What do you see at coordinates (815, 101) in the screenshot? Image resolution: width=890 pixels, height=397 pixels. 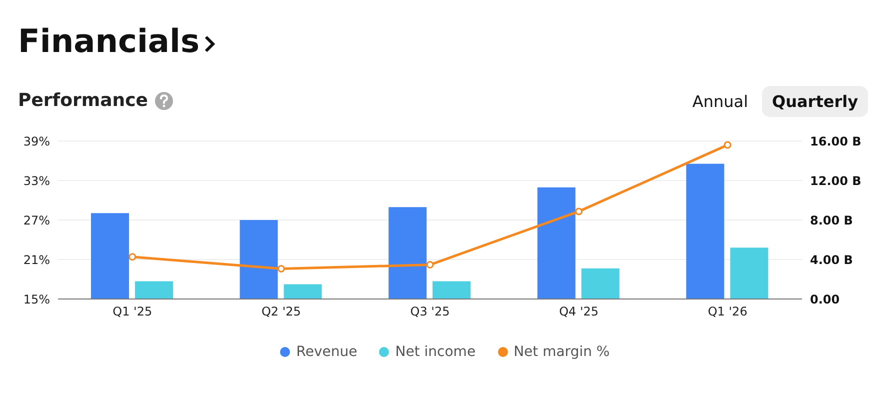 I see `text: Quarterly` at bounding box center [815, 101].